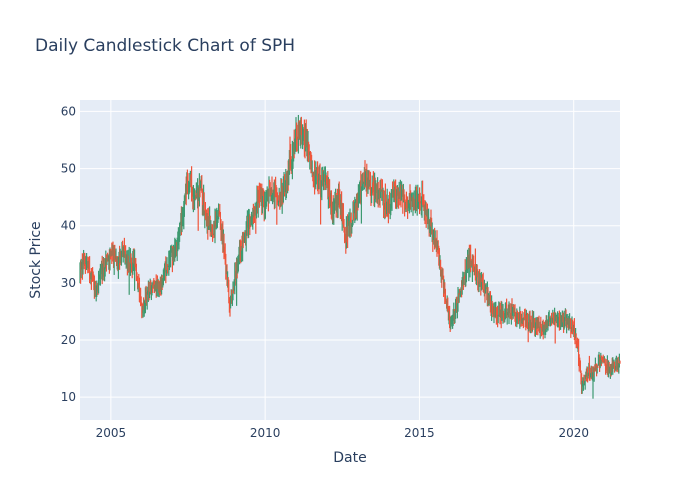 The height and width of the screenshot is (500, 700). Describe the element at coordinates (573, 433) in the screenshot. I see `x-tick-label: 2020` at that location.